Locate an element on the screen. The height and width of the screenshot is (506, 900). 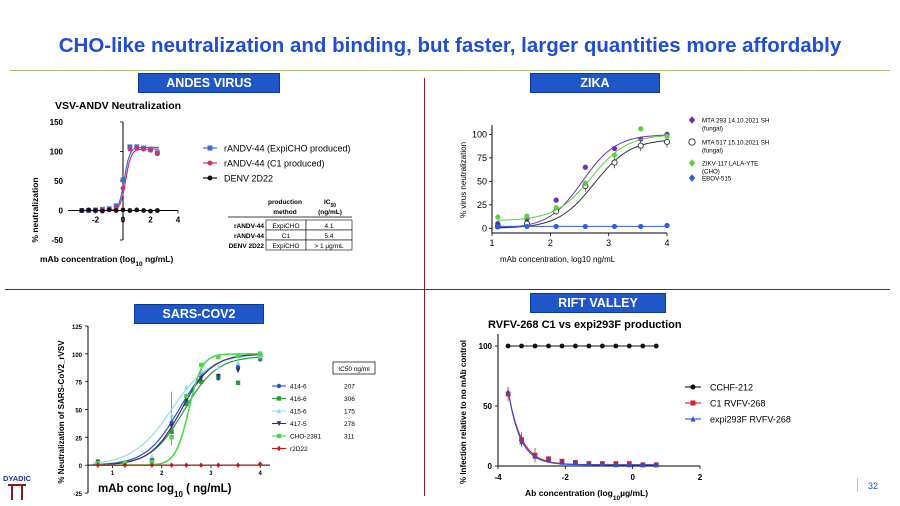
table-header-production: production is located at coordinates (285, 202).